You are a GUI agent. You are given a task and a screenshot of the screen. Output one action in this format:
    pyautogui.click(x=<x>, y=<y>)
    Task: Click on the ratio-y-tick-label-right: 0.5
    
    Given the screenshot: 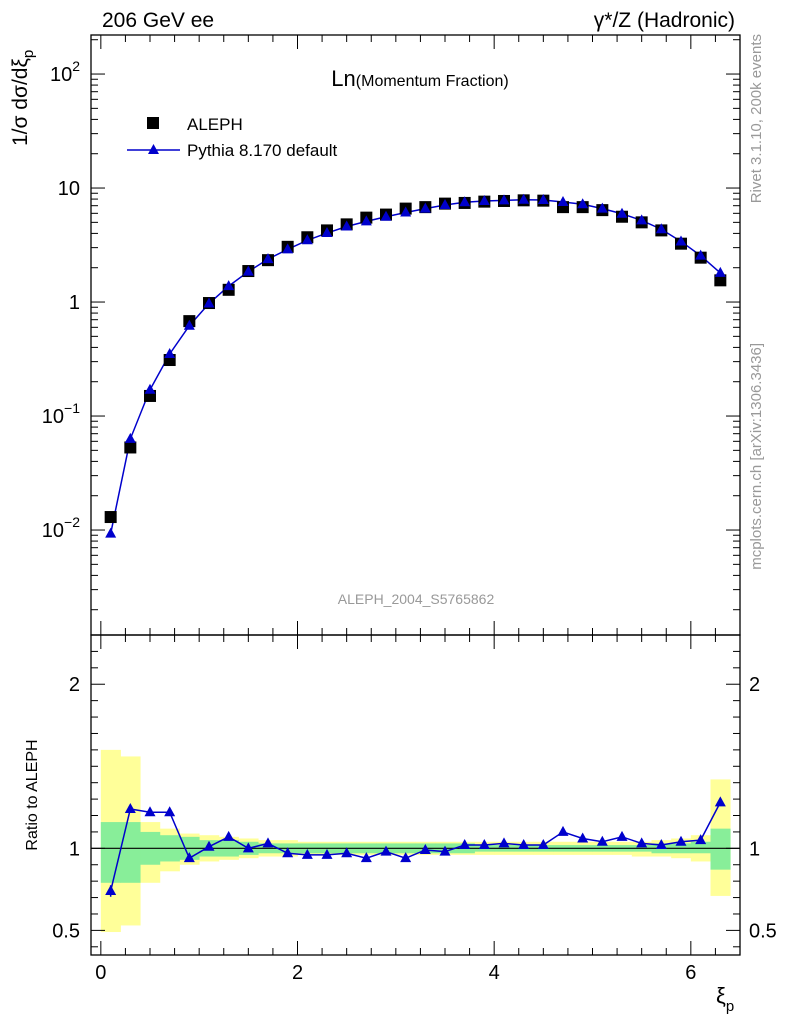 What is the action you would take?
    pyautogui.click(x=763, y=931)
    